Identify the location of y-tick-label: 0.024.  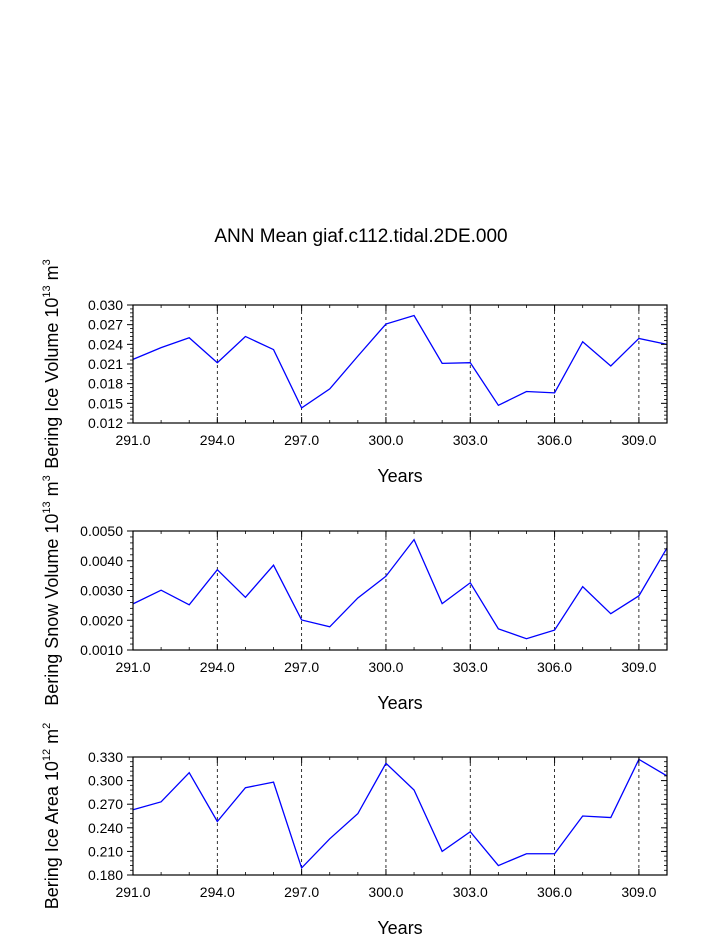
(105, 344).